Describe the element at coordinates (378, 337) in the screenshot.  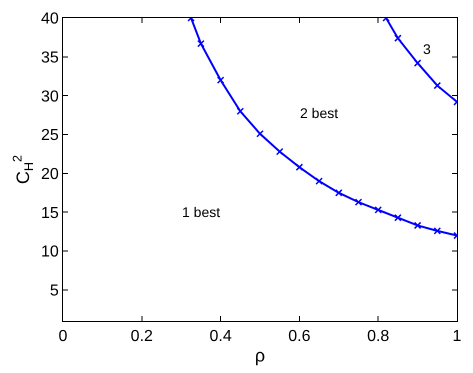
I see `x-tick-label: 0.8` at that location.